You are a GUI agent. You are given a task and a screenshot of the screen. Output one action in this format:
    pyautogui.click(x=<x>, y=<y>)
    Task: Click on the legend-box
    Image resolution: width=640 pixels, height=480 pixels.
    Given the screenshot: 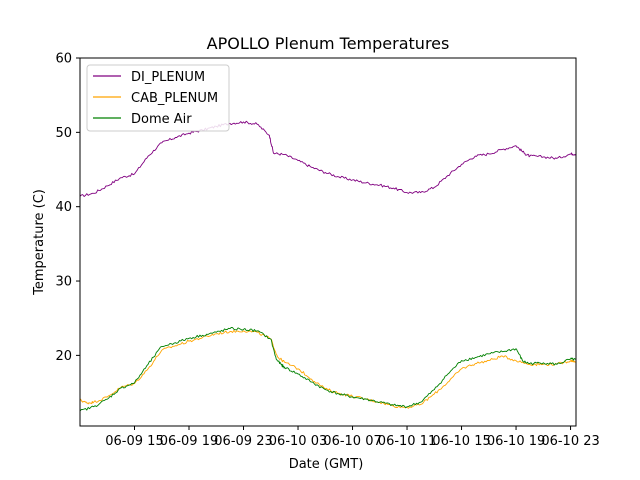 What is the action you would take?
    pyautogui.click(x=158, y=98)
    